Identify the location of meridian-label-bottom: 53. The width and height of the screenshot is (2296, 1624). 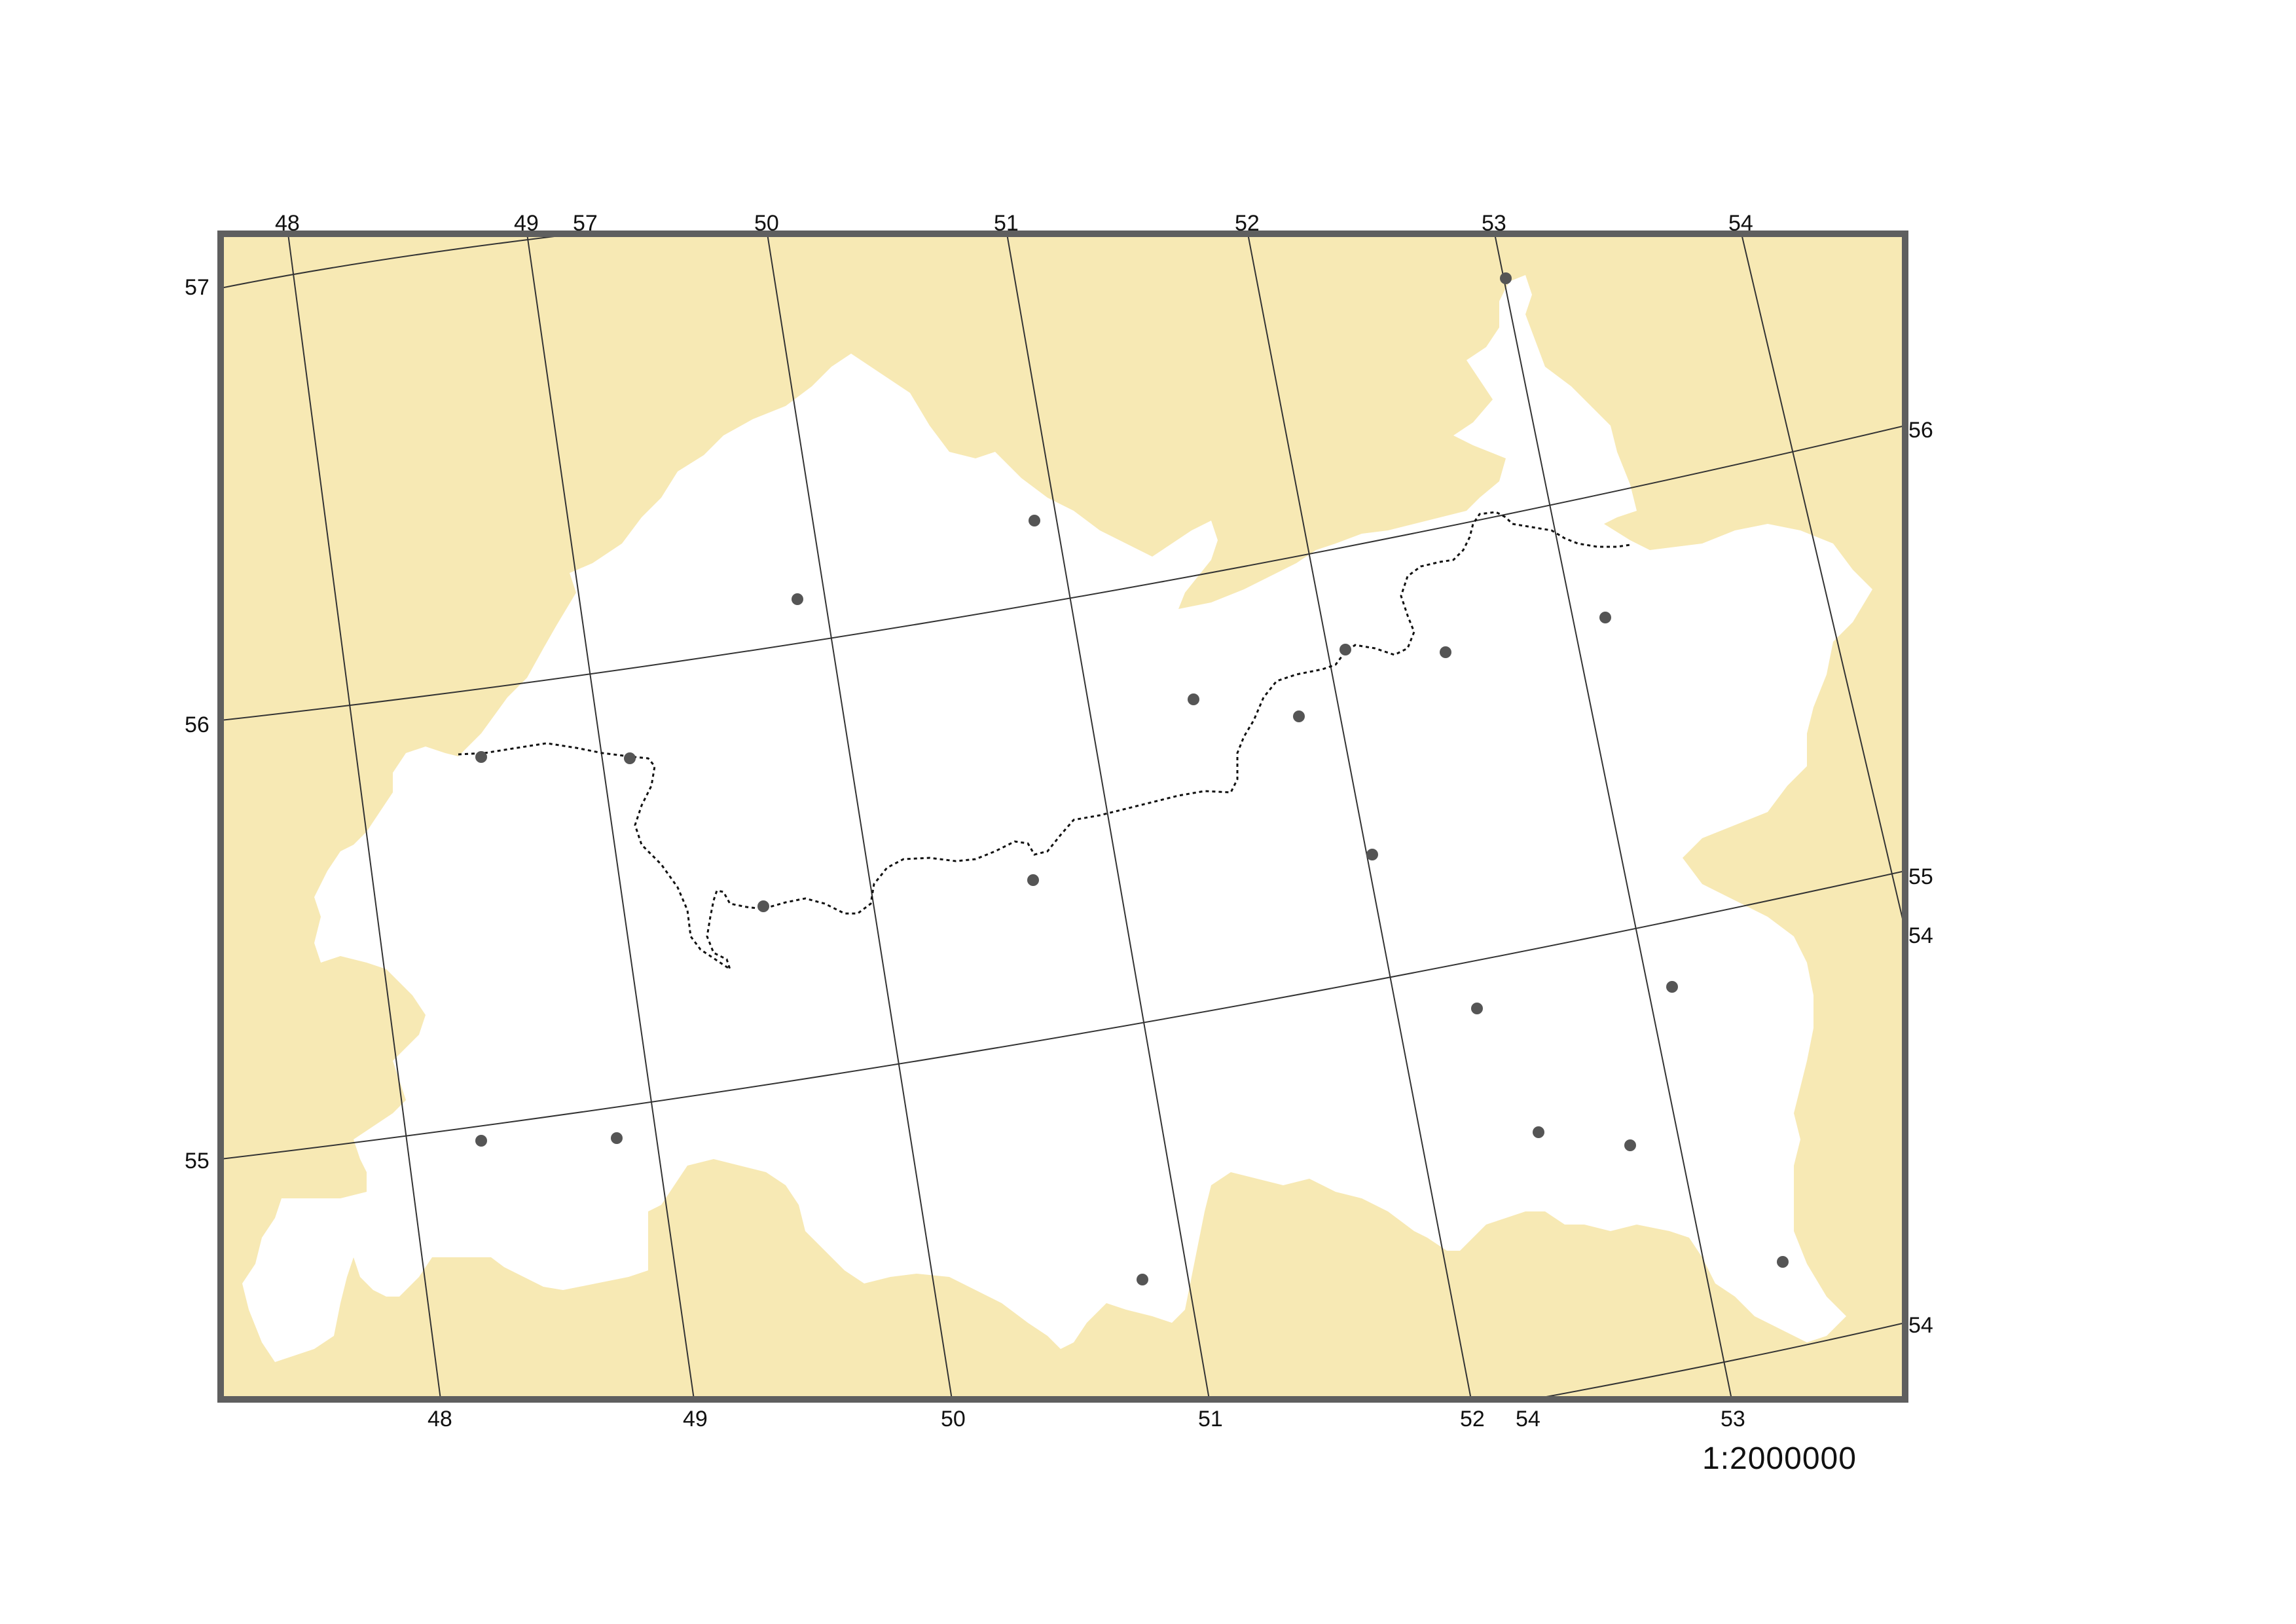
(1733, 1419).